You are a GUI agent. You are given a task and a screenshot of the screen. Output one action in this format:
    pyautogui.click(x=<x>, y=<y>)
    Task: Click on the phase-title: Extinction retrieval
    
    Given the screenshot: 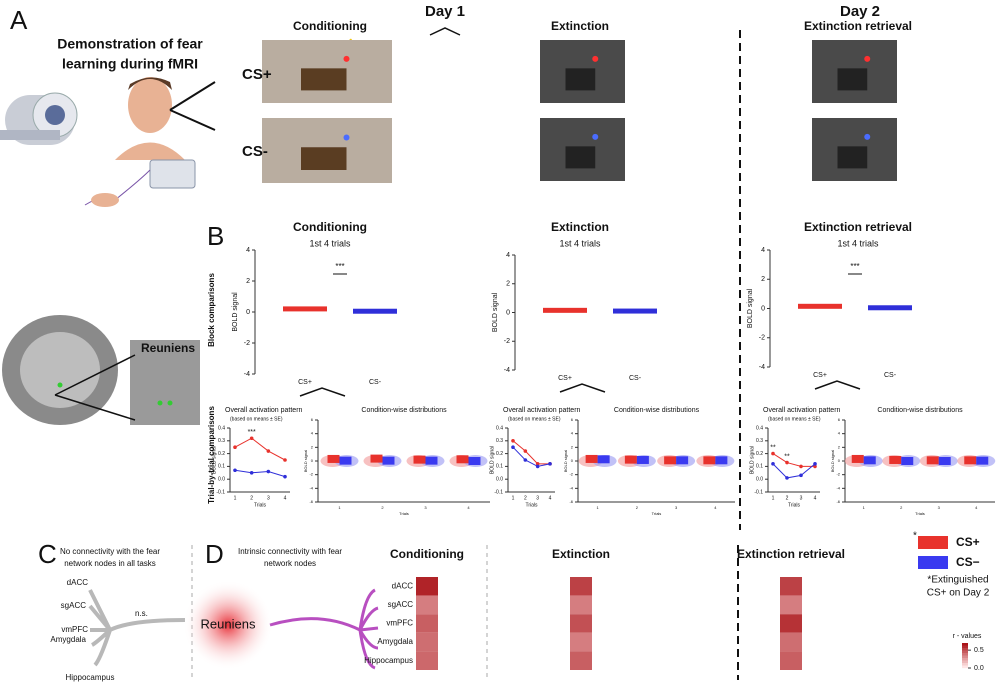 What is the action you would take?
    pyautogui.click(x=858, y=227)
    